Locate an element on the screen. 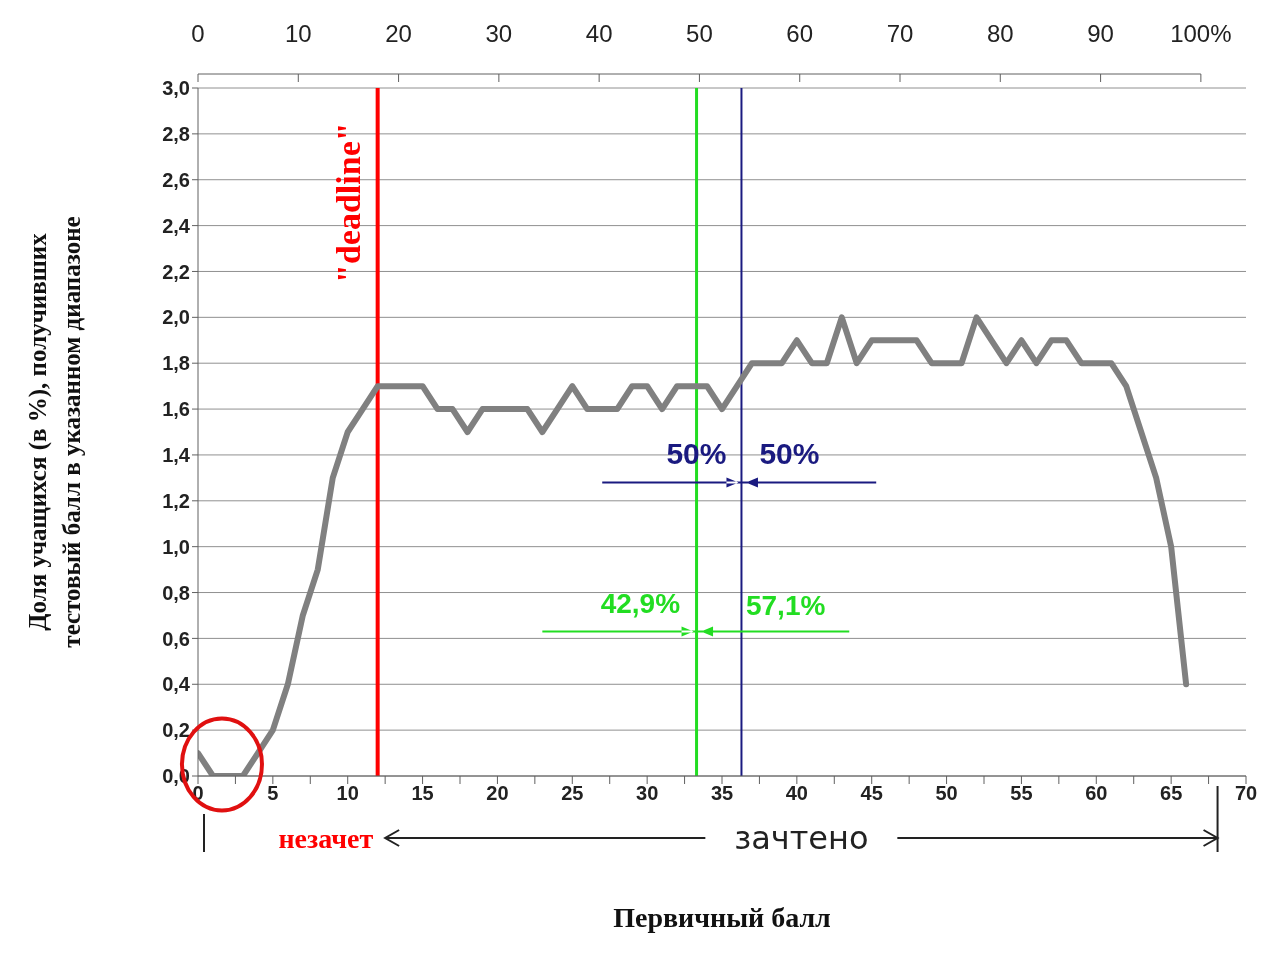 This screenshot has width=1268, height=960. x-tick-label: 65 is located at coordinates (1171, 793).